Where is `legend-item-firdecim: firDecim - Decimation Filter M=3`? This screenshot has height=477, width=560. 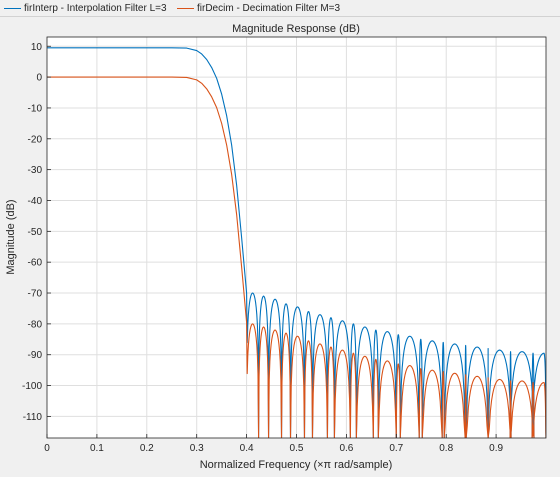
legend-item-firdecim: firDecim - Decimation Filter M=3 is located at coordinates (258, 8).